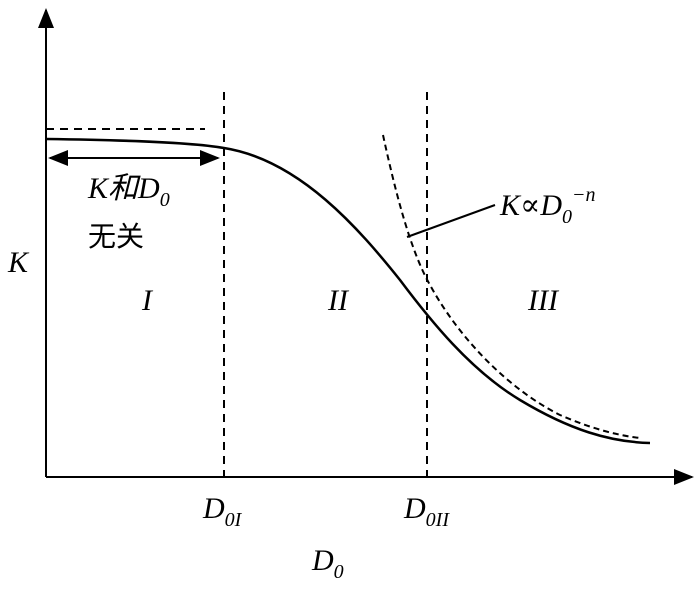 This screenshot has width=700, height=589. I want to click on x-mark-1: D0I, so click(222, 511).